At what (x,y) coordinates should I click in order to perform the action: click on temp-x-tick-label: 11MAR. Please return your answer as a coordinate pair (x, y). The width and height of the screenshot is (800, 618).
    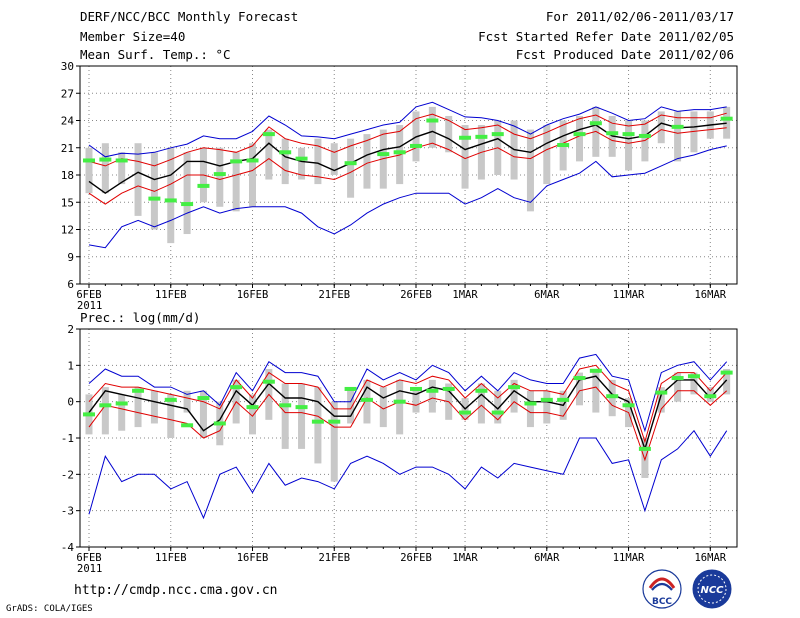
    Looking at the image, I should click on (629, 295).